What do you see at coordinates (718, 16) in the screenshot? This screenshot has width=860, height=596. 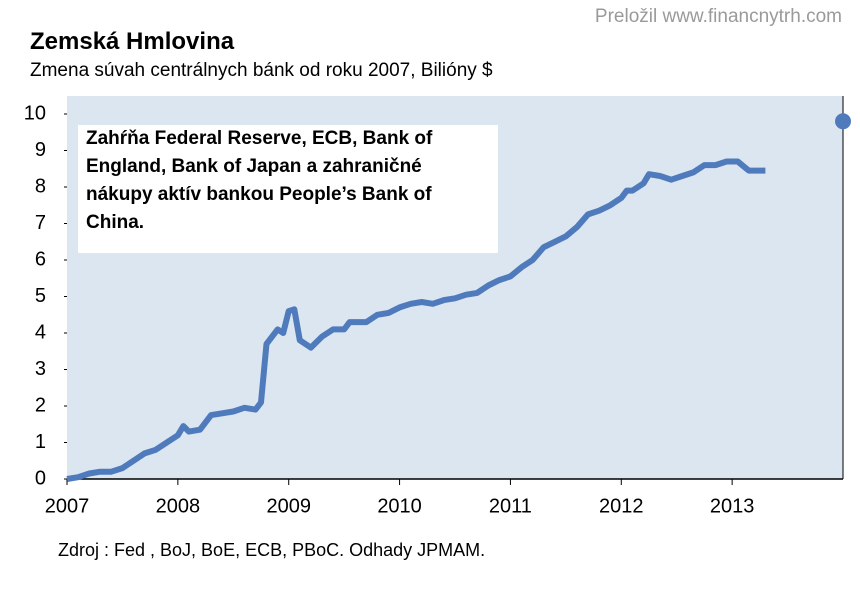 I see `credit: Preložil www.financnytrh.com` at bounding box center [718, 16].